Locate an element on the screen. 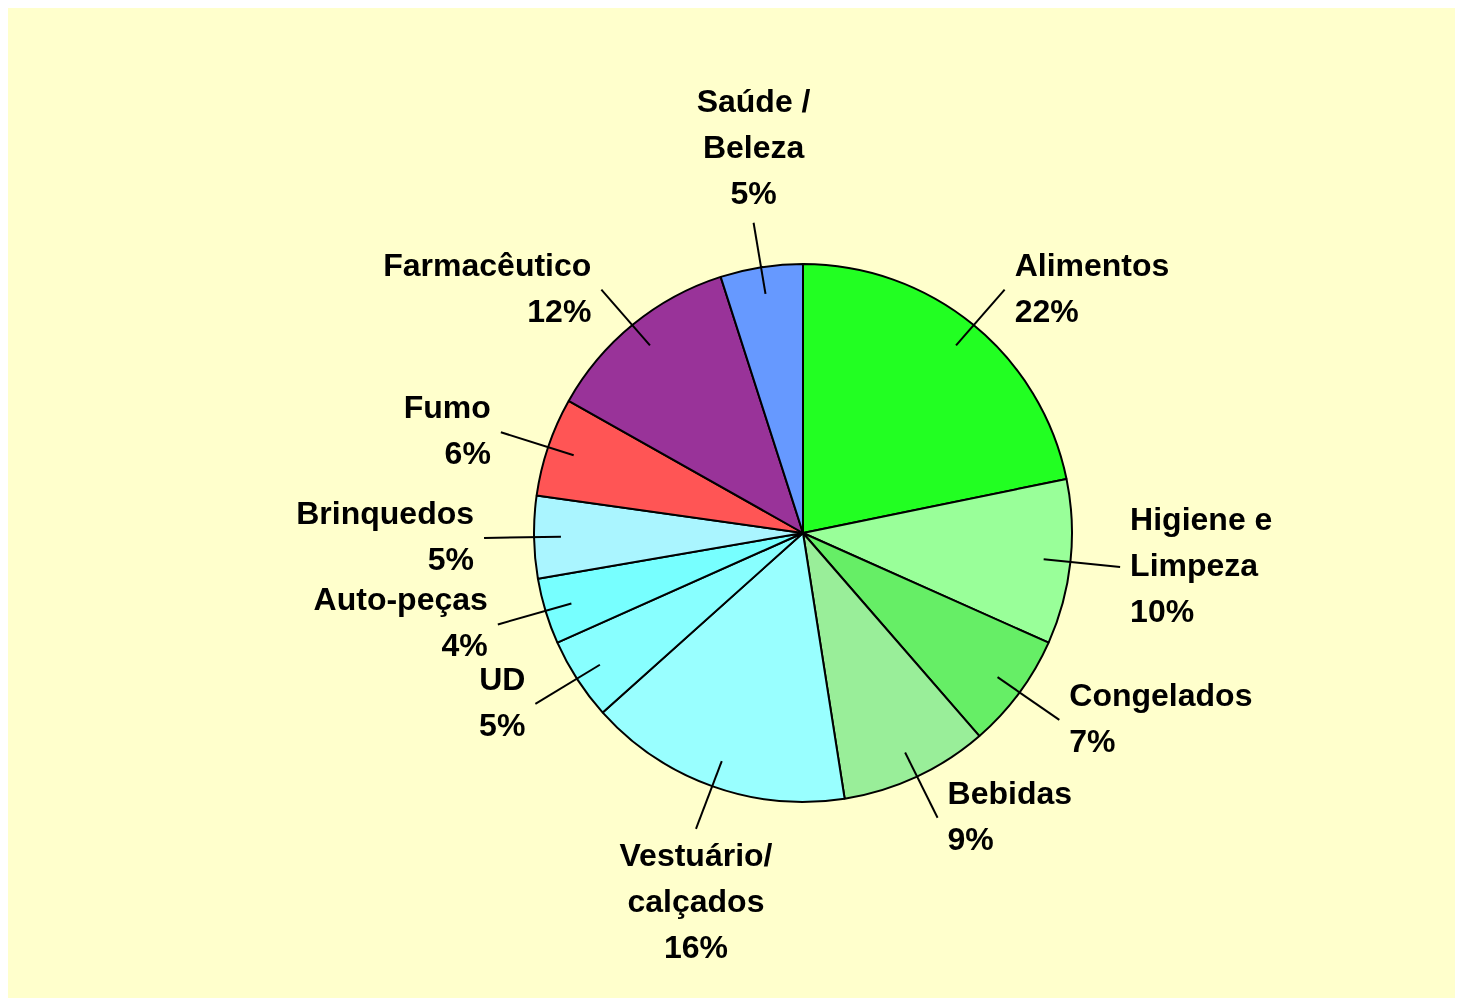 The width and height of the screenshot is (1463, 1007). slice-label: Auto-peças is located at coordinates (400, 599).